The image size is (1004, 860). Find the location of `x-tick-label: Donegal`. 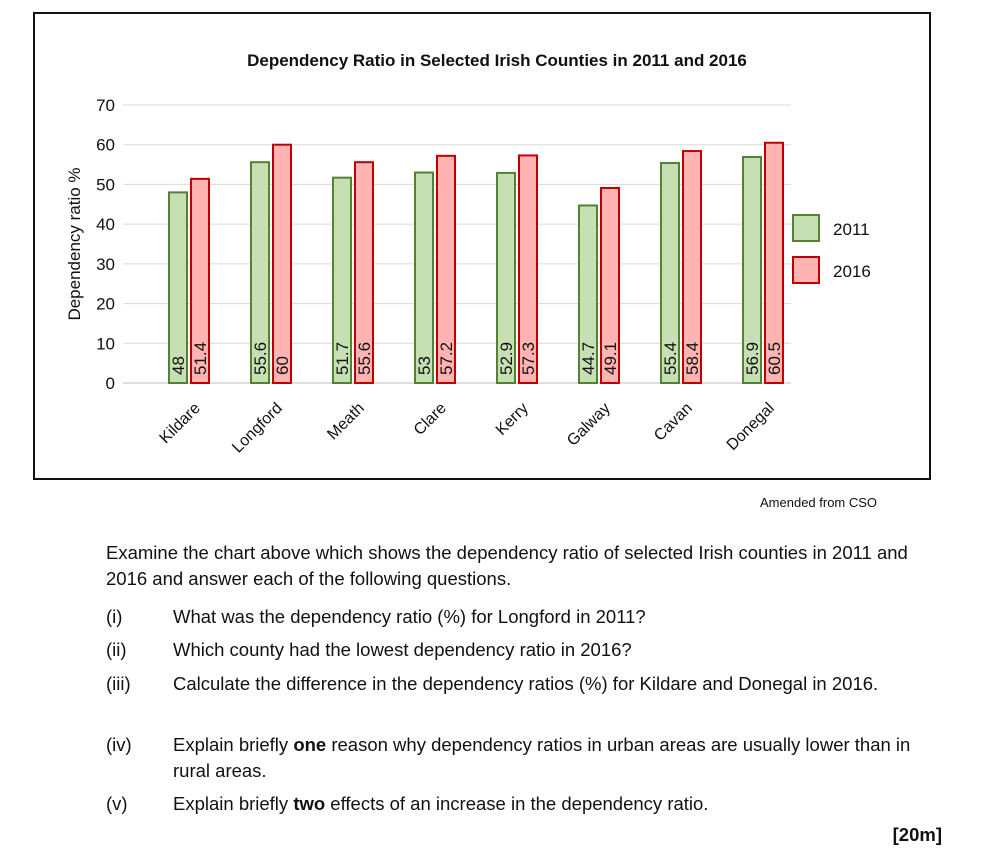

x-tick-label: Donegal is located at coordinates (751, 427).